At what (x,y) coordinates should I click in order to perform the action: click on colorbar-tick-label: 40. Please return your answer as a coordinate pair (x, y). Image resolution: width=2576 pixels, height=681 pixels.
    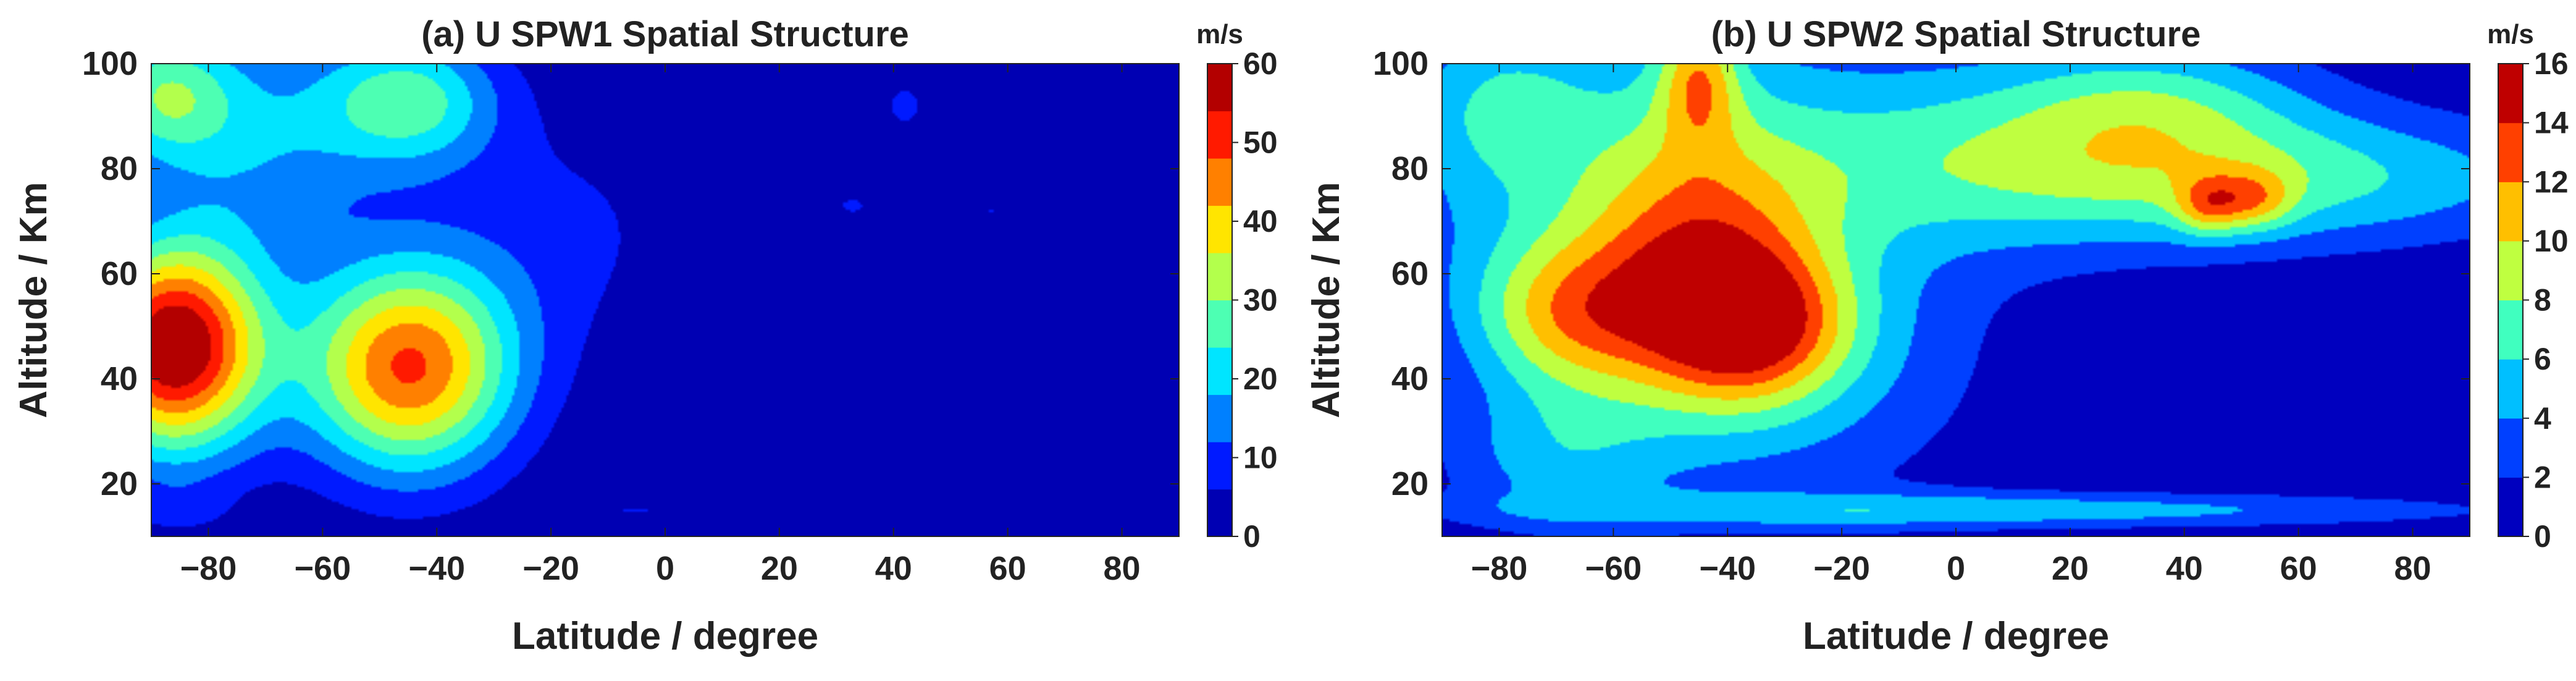
    Looking at the image, I should click on (1260, 221).